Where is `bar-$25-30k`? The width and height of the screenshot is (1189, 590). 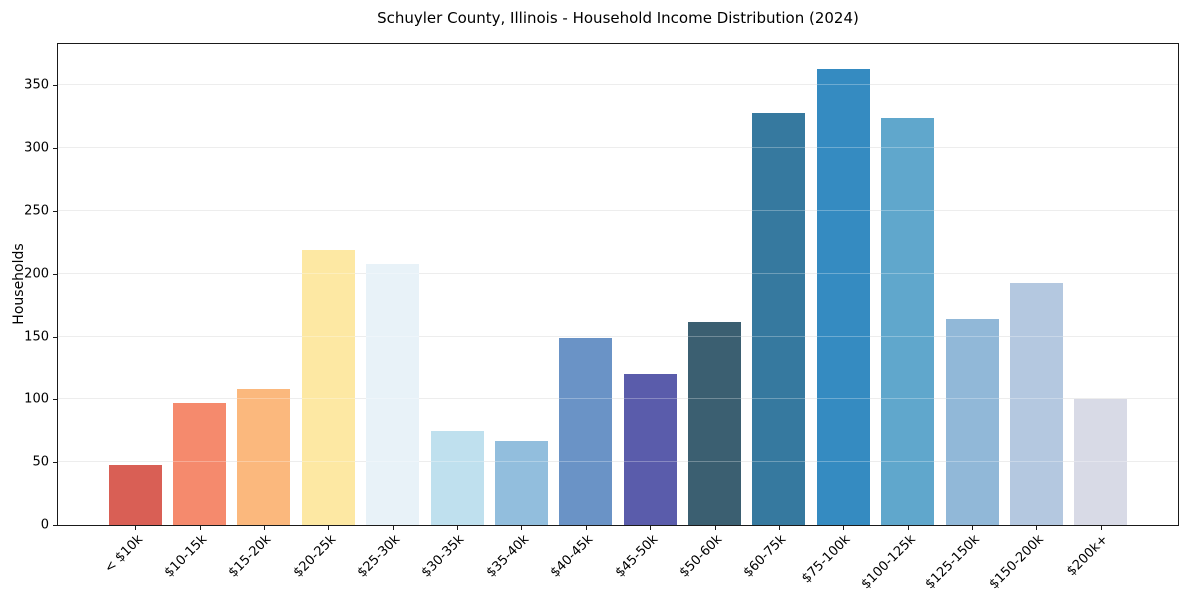
bar-$25-30k is located at coordinates (393, 394).